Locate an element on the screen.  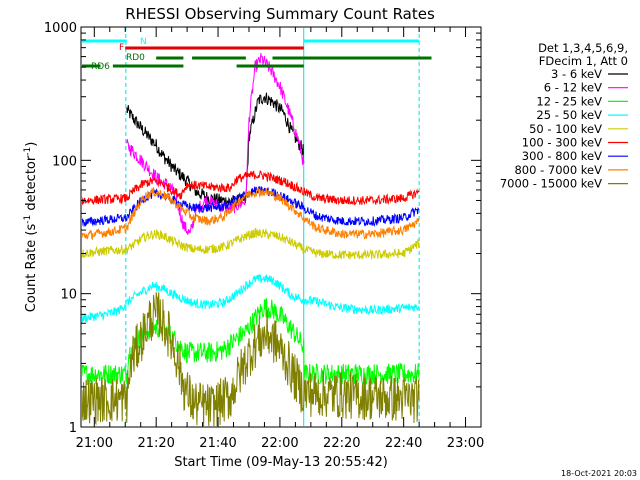
x-tick-label: 23:00 is located at coordinates (465, 443).